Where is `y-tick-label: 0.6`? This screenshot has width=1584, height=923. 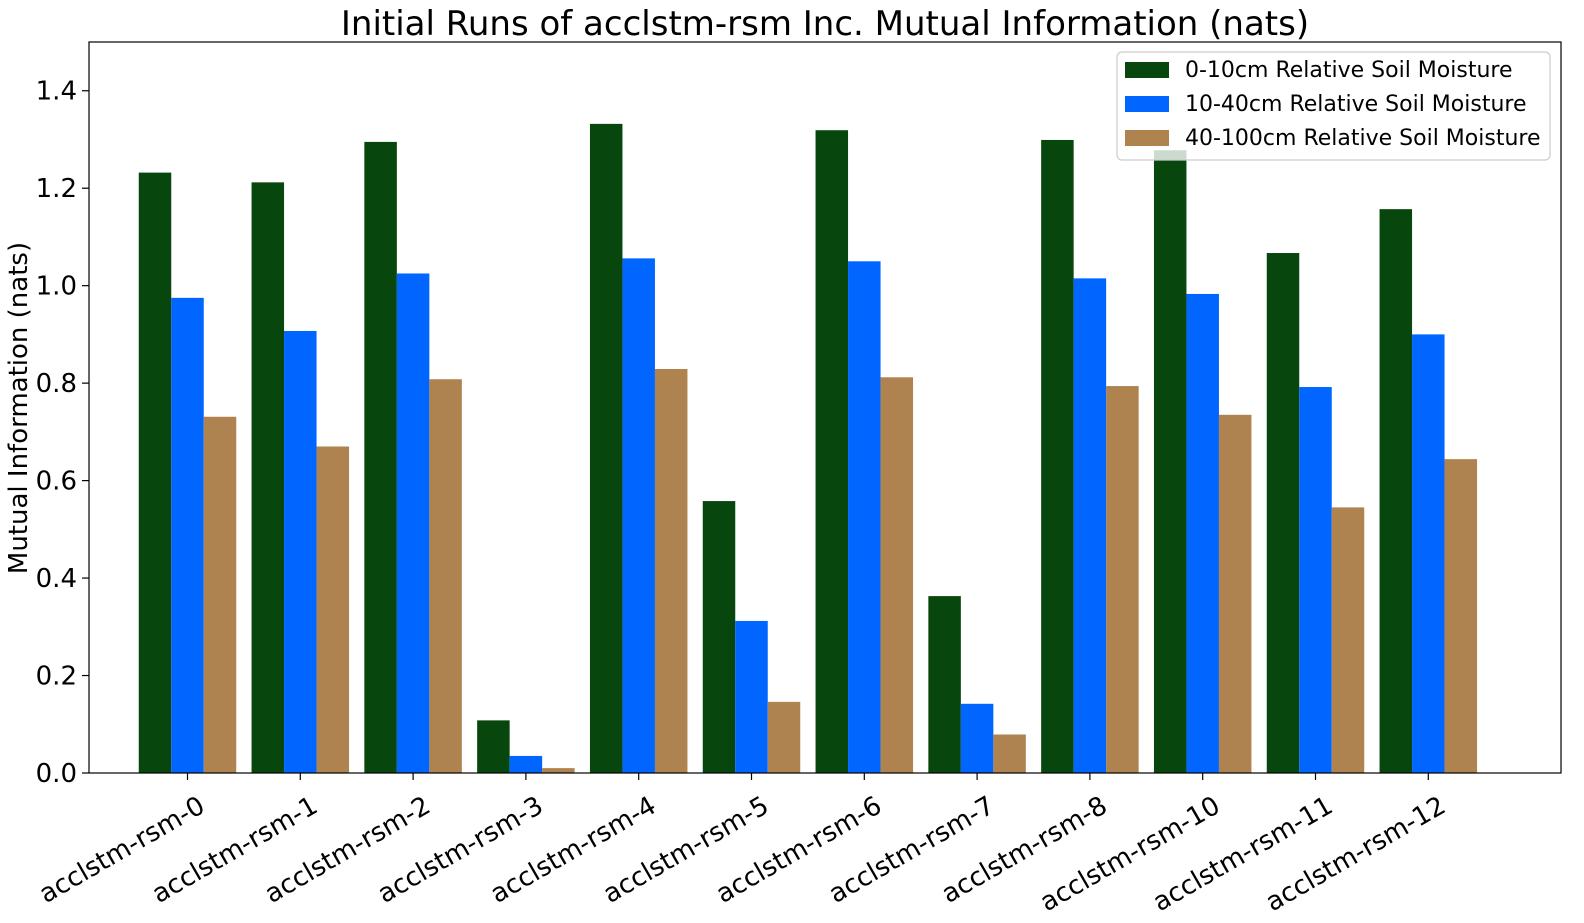 y-tick-label: 0.6 is located at coordinates (56, 482).